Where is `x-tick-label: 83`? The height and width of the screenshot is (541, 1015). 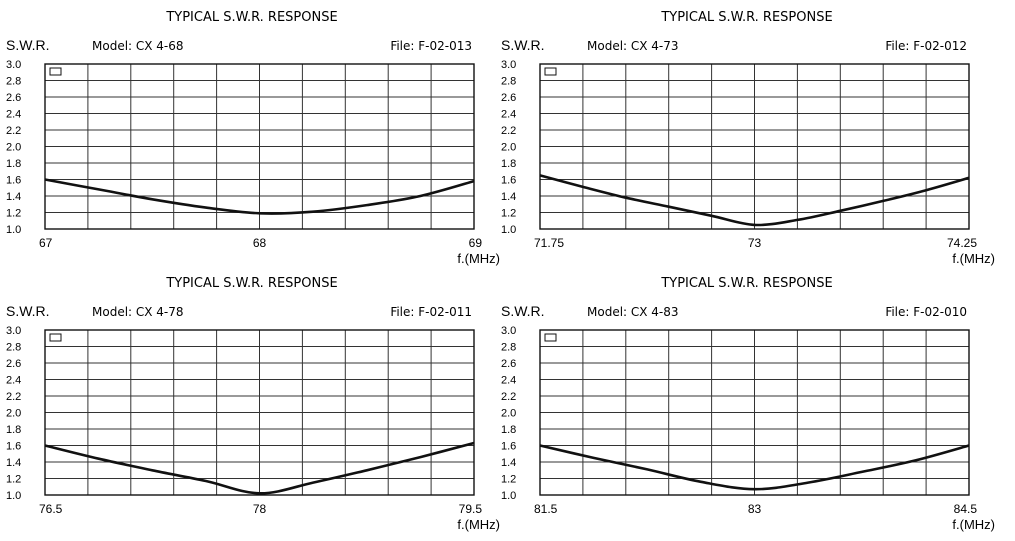
x-tick-label: 83 is located at coordinates (755, 509).